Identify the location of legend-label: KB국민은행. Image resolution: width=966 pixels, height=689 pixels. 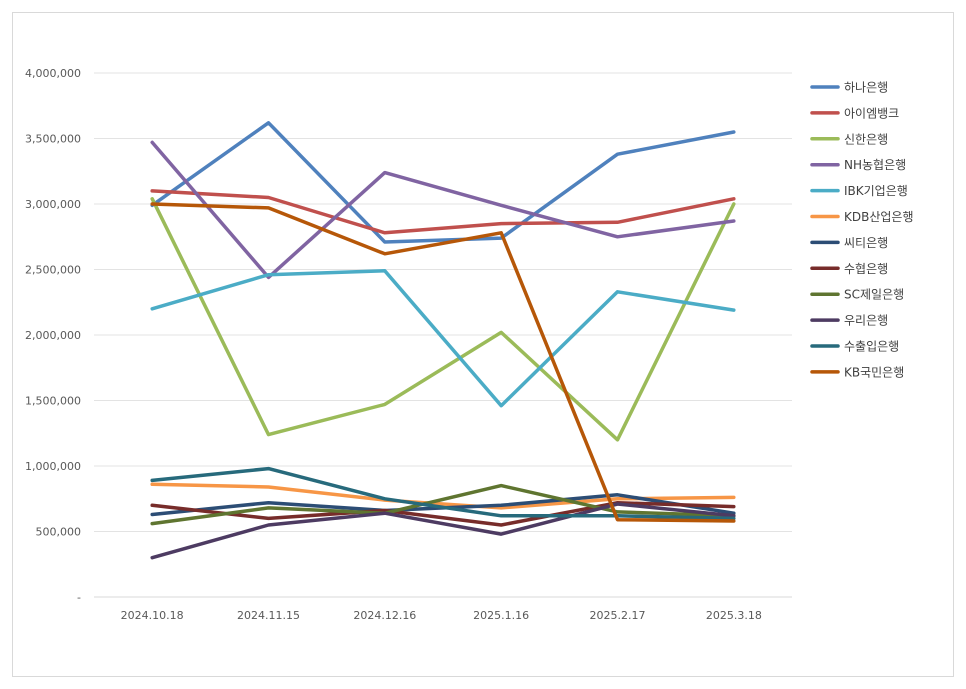
(874, 371).